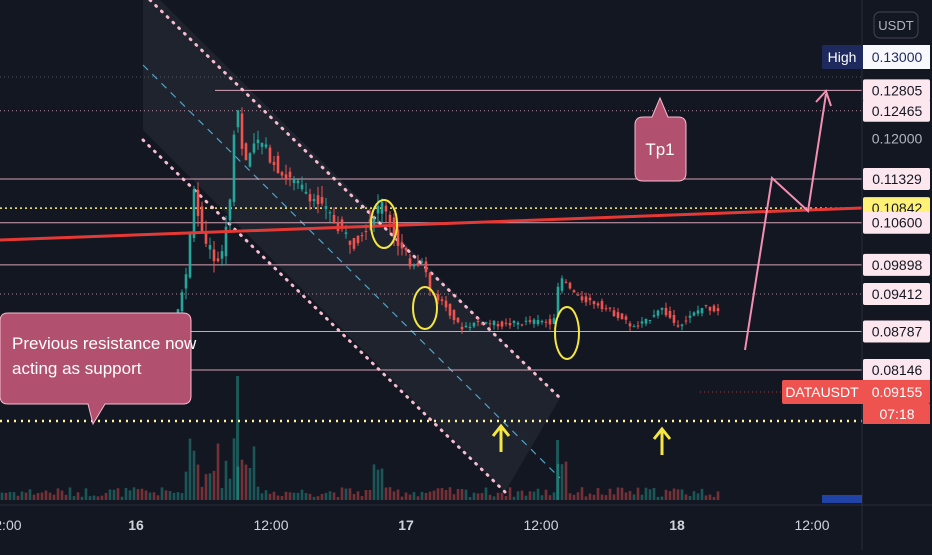 Image resolution: width=932 pixels, height=555 pixels. What do you see at coordinates (876, 57) in the screenshot?
I see `high-price-tag: High 0.13000` at bounding box center [876, 57].